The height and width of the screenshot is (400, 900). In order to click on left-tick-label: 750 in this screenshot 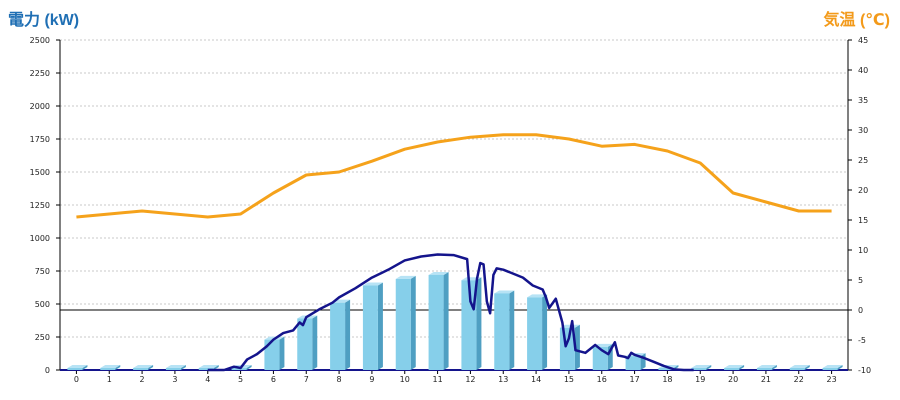, I will do `click(42, 271)`.